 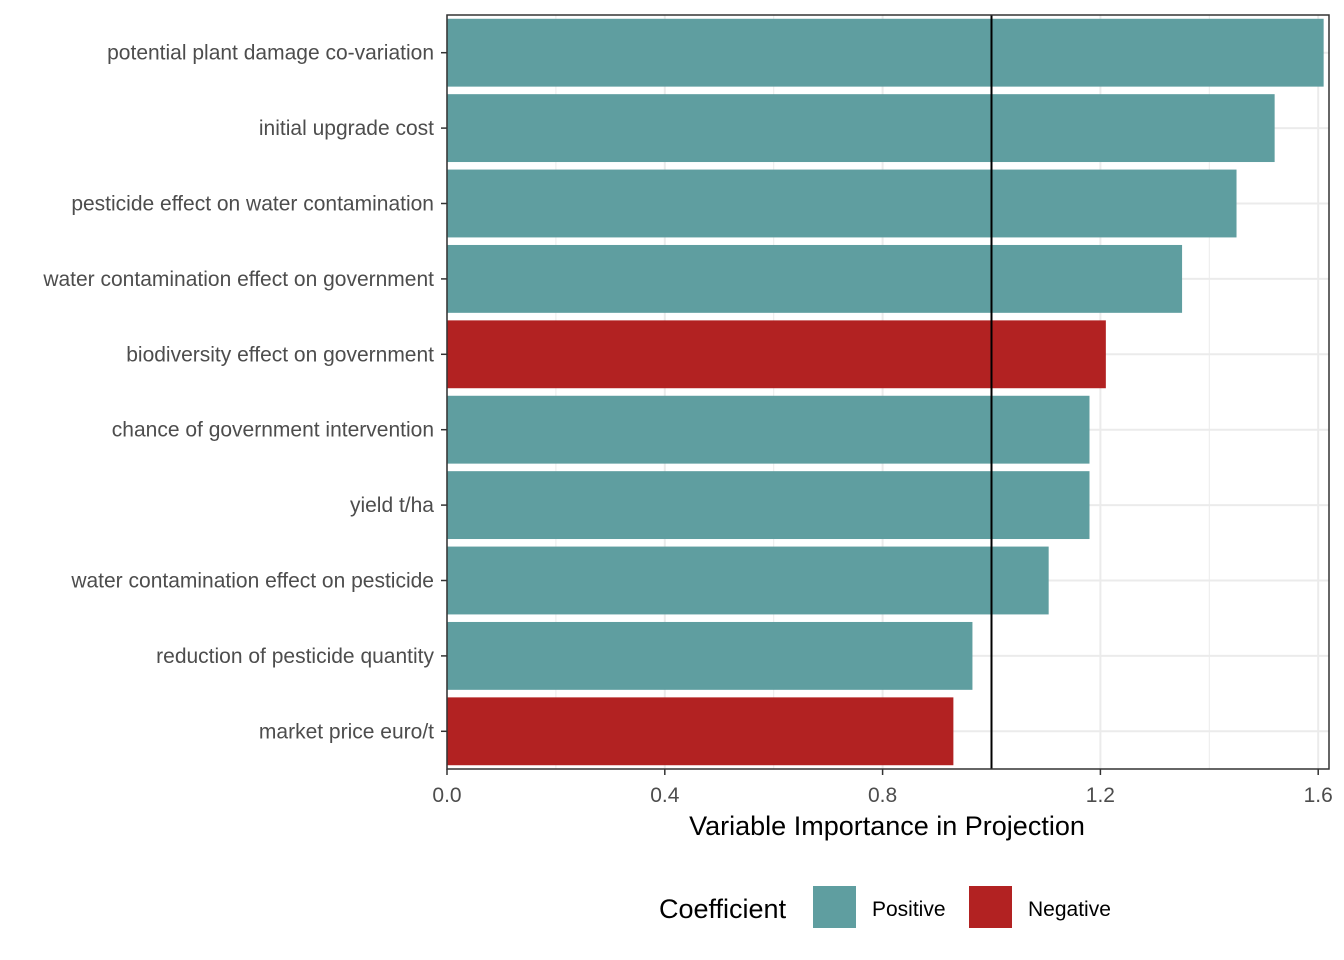 What do you see at coordinates (238, 279) in the screenshot?
I see `category-label: water contamination effect on government` at bounding box center [238, 279].